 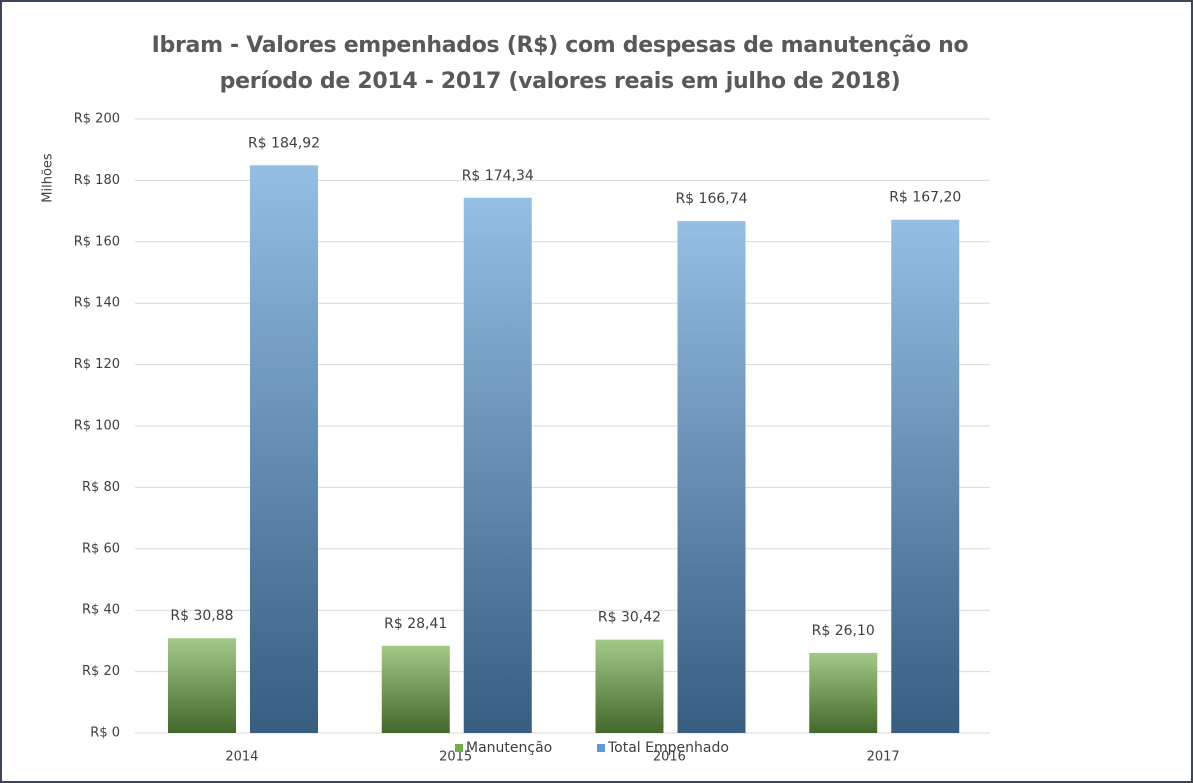 What do you see at coordinates (415, 624) in the screenshot?
I see `data-label: R$ 28,41` at bounding box center [415, 624].